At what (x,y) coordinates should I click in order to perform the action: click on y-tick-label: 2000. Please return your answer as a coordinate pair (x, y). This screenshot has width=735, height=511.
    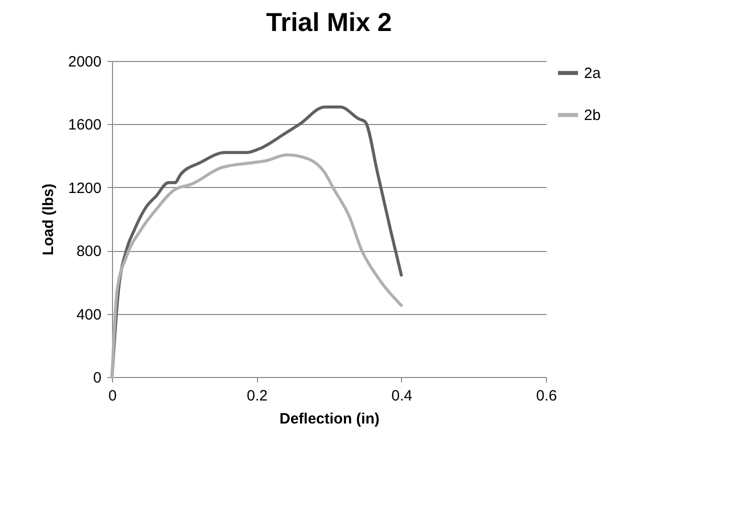
    Looking at the image, I should click on (85, 62).